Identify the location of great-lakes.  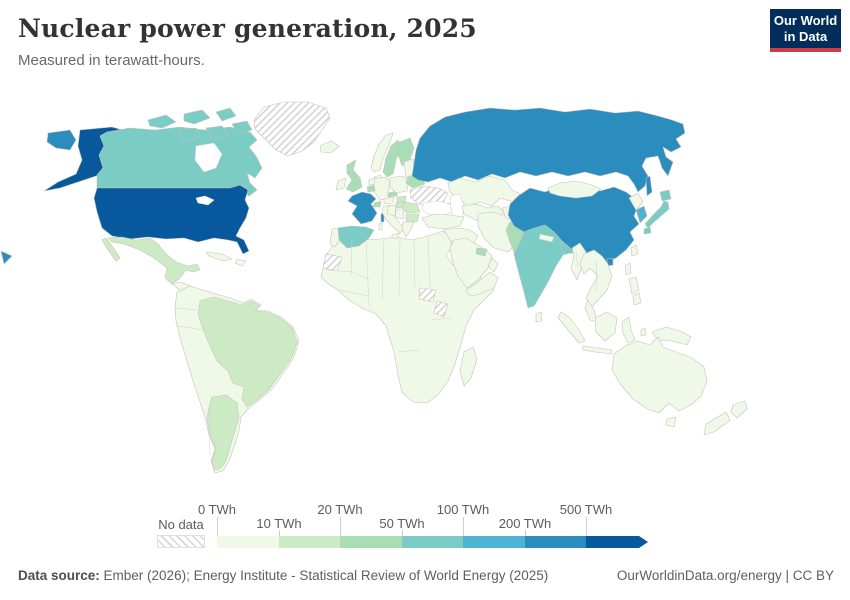
(205, 200).